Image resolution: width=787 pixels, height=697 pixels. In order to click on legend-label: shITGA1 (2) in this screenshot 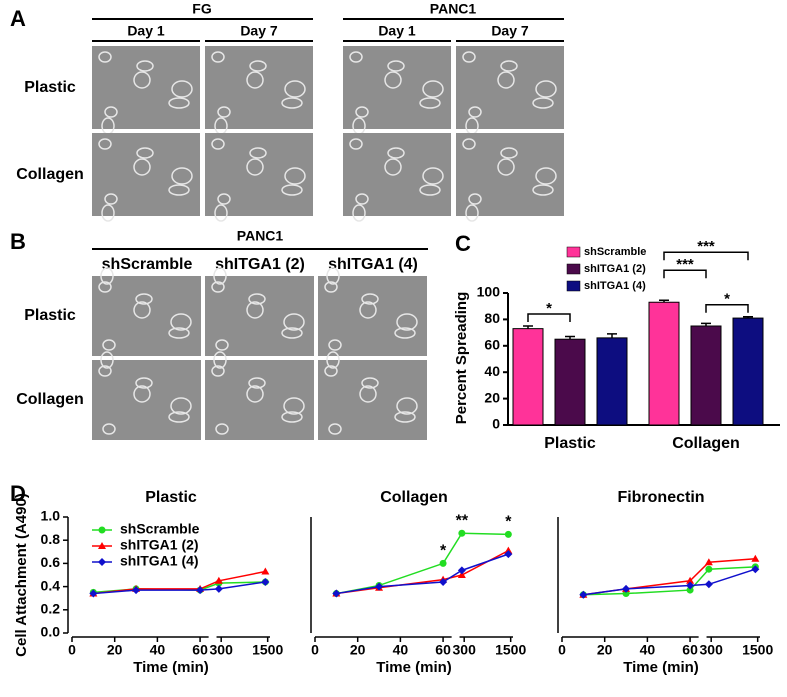, I will do `click(615, 269)`.